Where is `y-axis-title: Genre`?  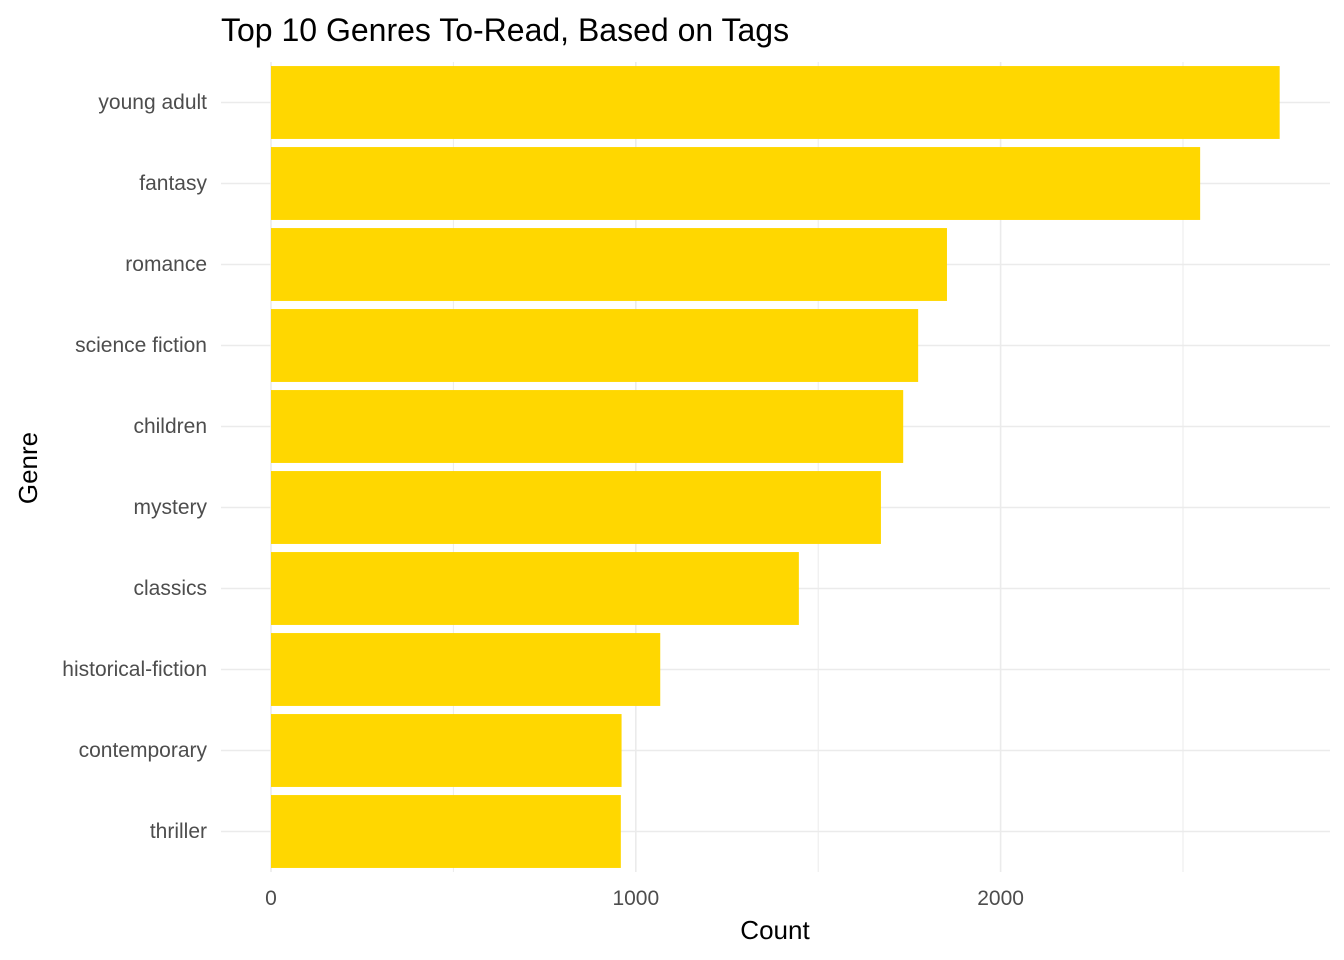 y-axis-title: Genre is located at coordinates (28, 468).